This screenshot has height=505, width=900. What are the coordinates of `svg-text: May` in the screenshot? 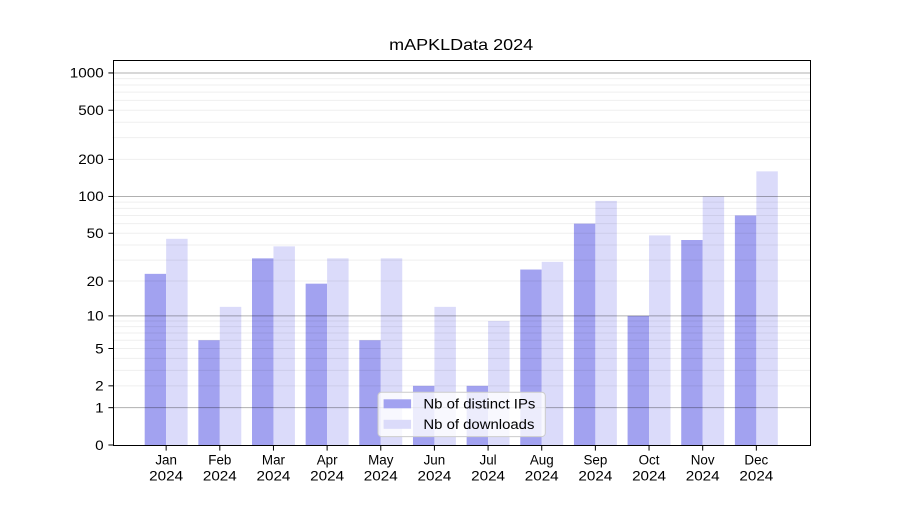 It's located at (381, 460).